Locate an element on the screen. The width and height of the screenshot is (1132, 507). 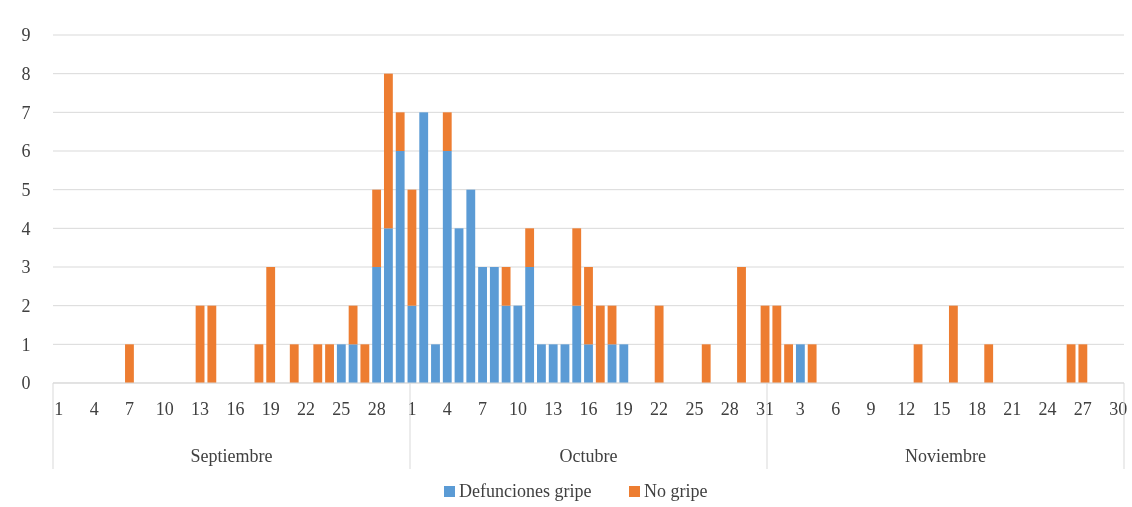
x-tick-label: 6 is located at coordinates (836, 409).